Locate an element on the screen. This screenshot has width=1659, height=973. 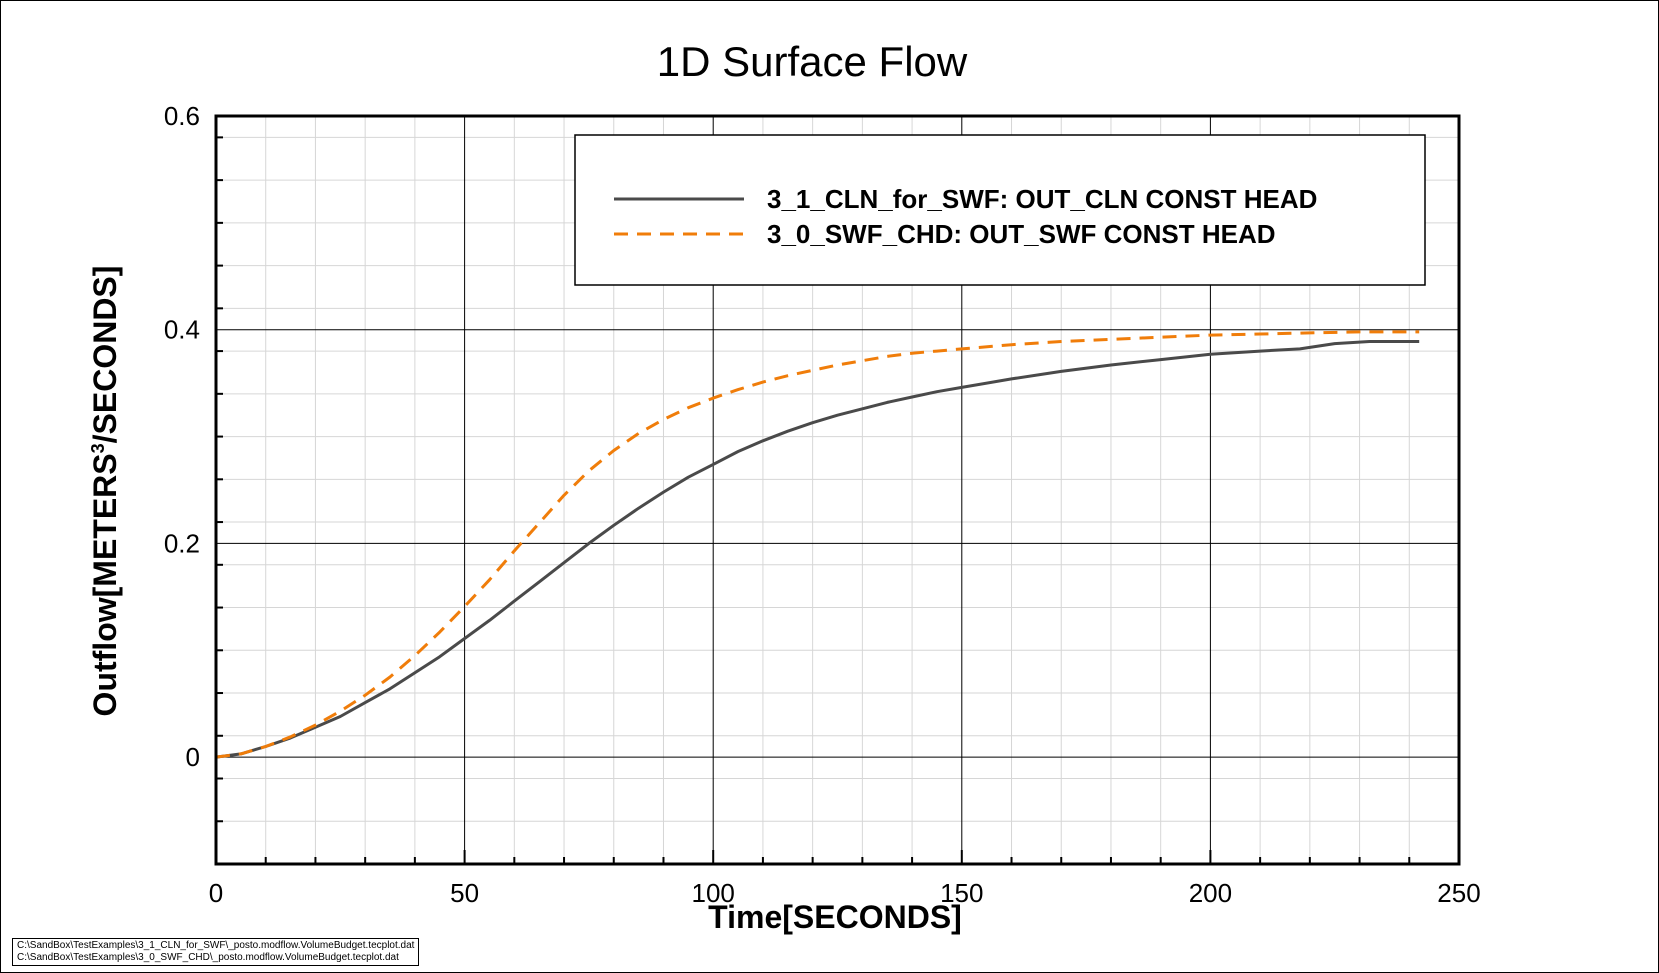
legend-label-cln: 3_1_CLN_for_SWF: OUT_CLN CONST HEAD is located at coordinates (1042, 199).